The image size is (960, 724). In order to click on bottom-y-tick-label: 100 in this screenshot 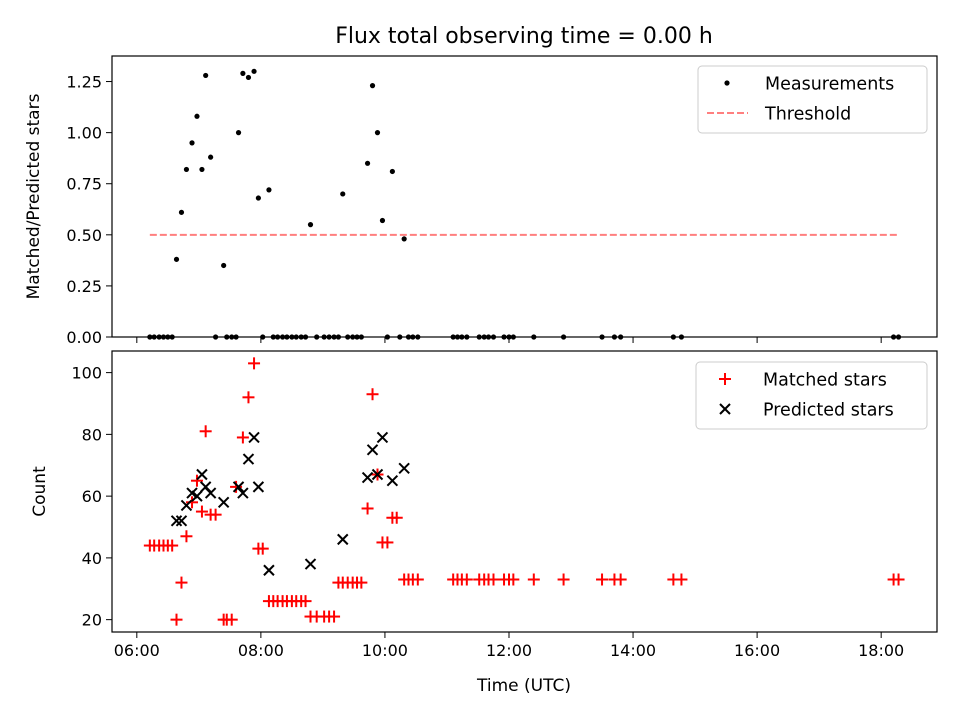, I will do `click(86, 373)`.